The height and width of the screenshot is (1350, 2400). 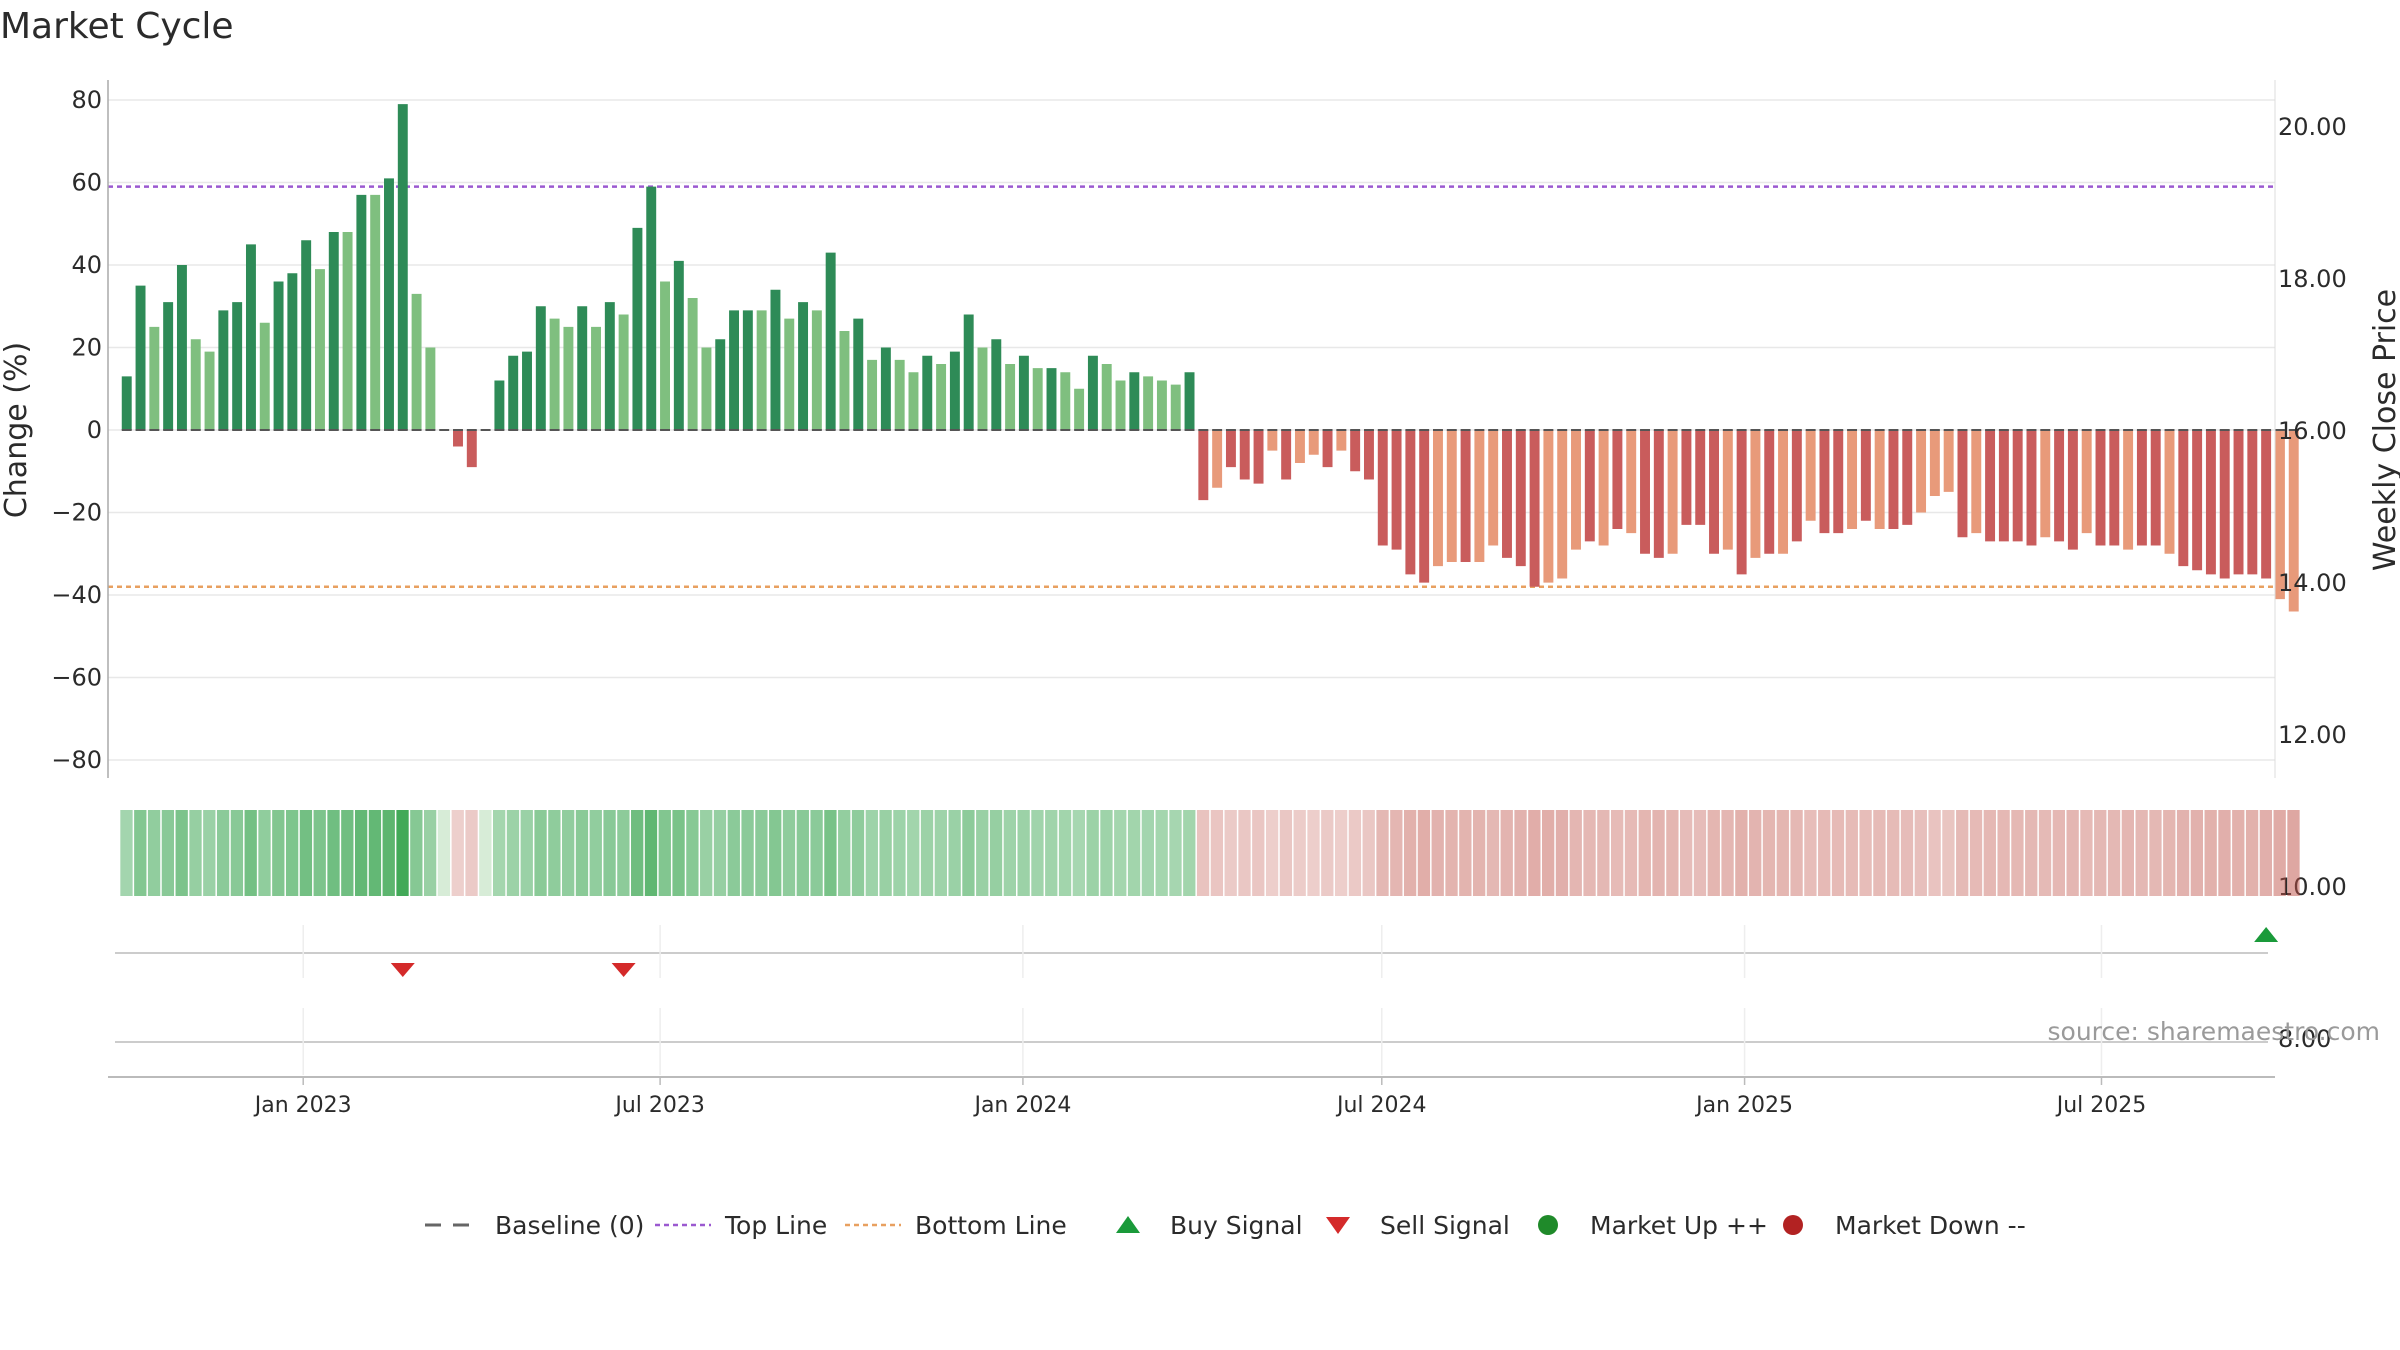 What do you see at coordinates (2312, 431) in the screenshot?
I see `y-tick-right: 16.00` at bounding box center [2312, 431].